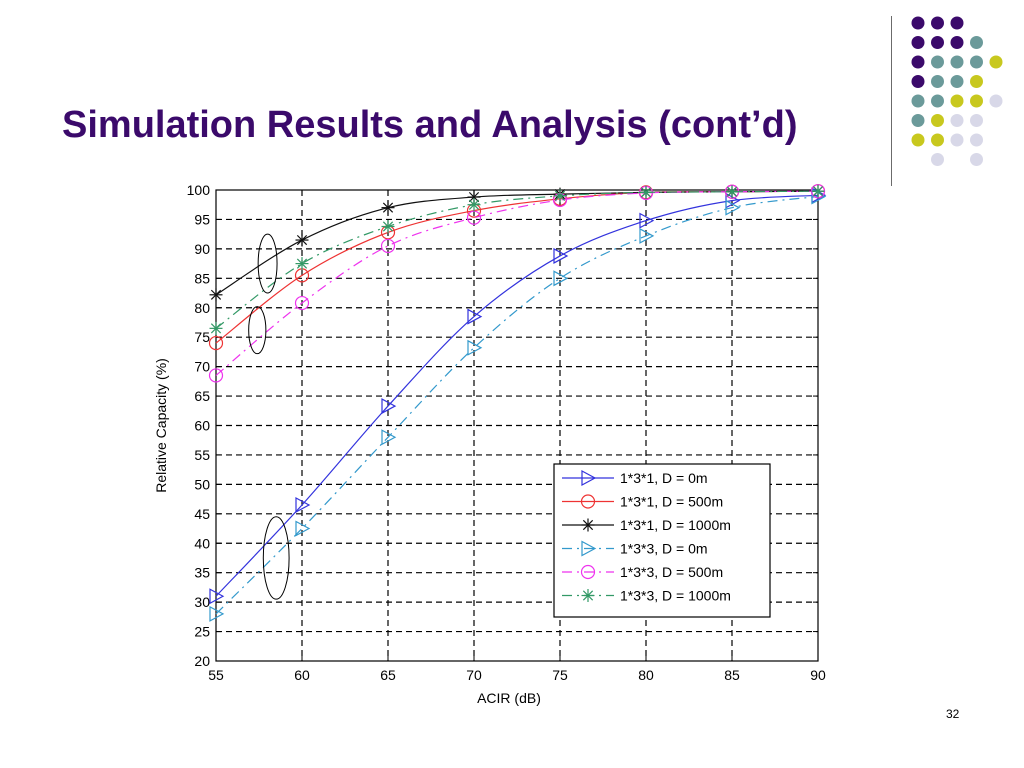 Image resolution: width=1024 pixels, height=768 pixels. I want to click on legend-label: 1*3*1, D = 0m, so click(664, 478).